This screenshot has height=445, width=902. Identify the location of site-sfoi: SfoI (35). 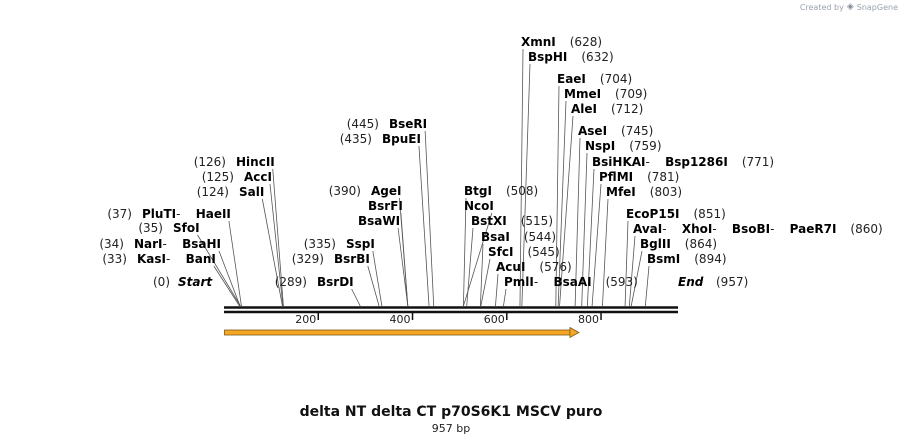
(168, 228).